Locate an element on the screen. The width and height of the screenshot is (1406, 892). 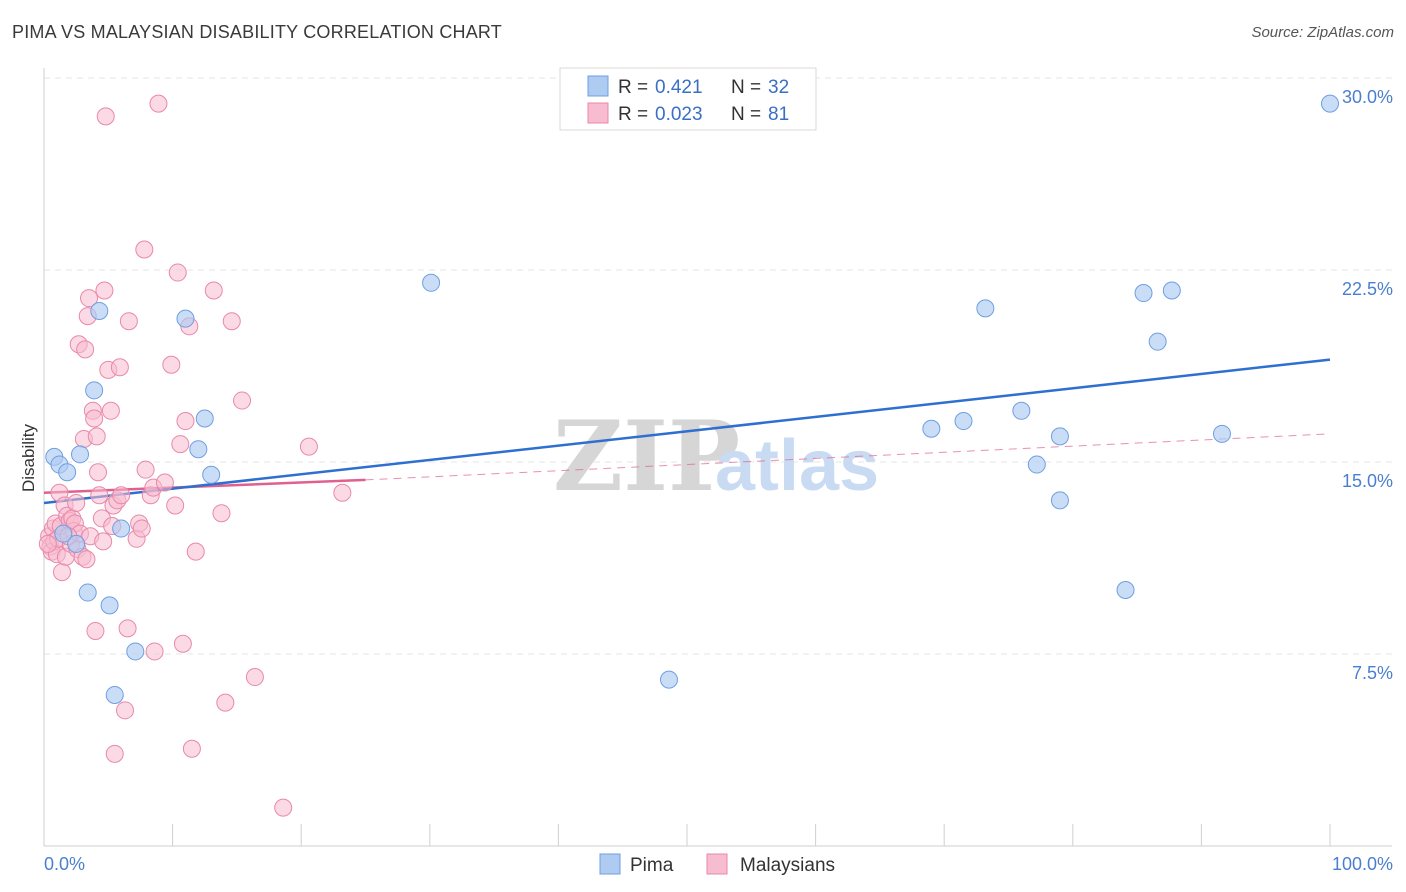
legend-n-value-1: 32 is located at coordinates (778, 87).